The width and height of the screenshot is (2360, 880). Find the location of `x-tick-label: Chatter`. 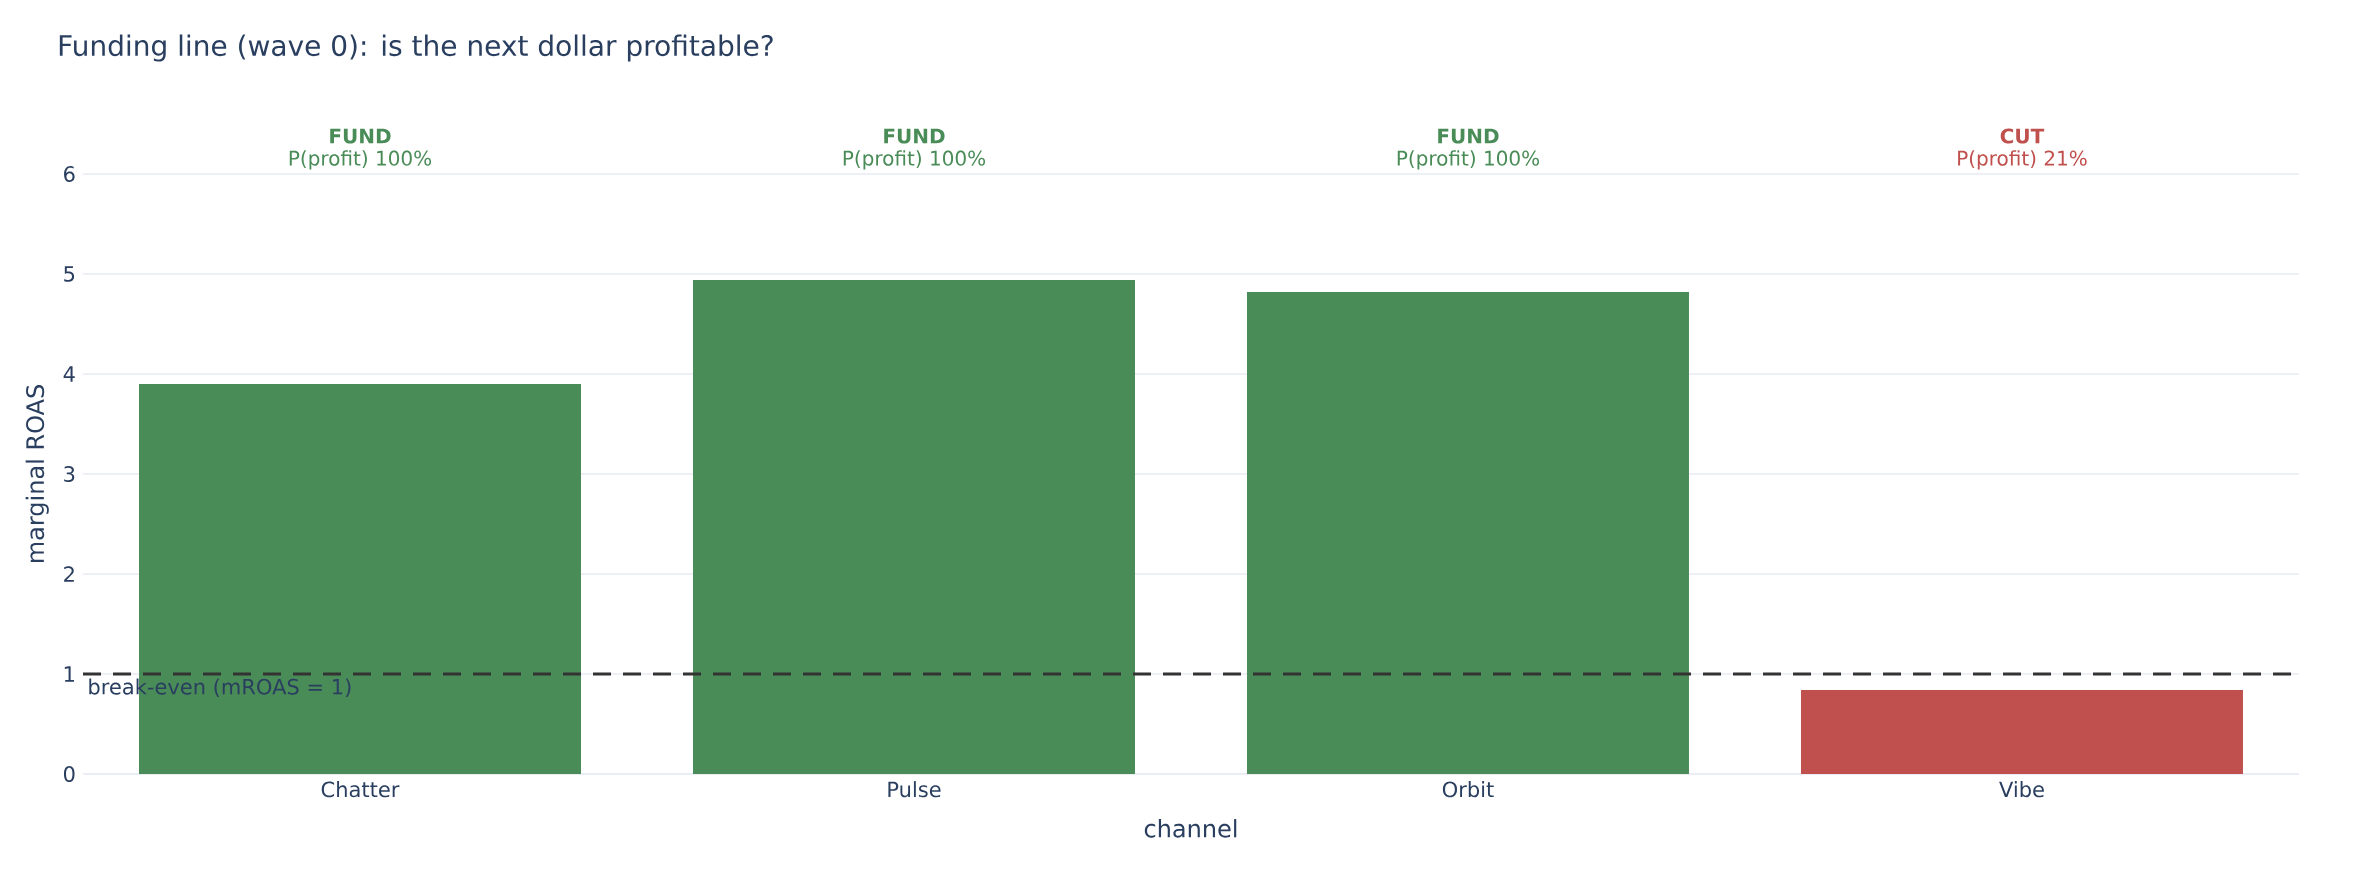

x-tick-label: Chatter is located at coordinates (360, 789).